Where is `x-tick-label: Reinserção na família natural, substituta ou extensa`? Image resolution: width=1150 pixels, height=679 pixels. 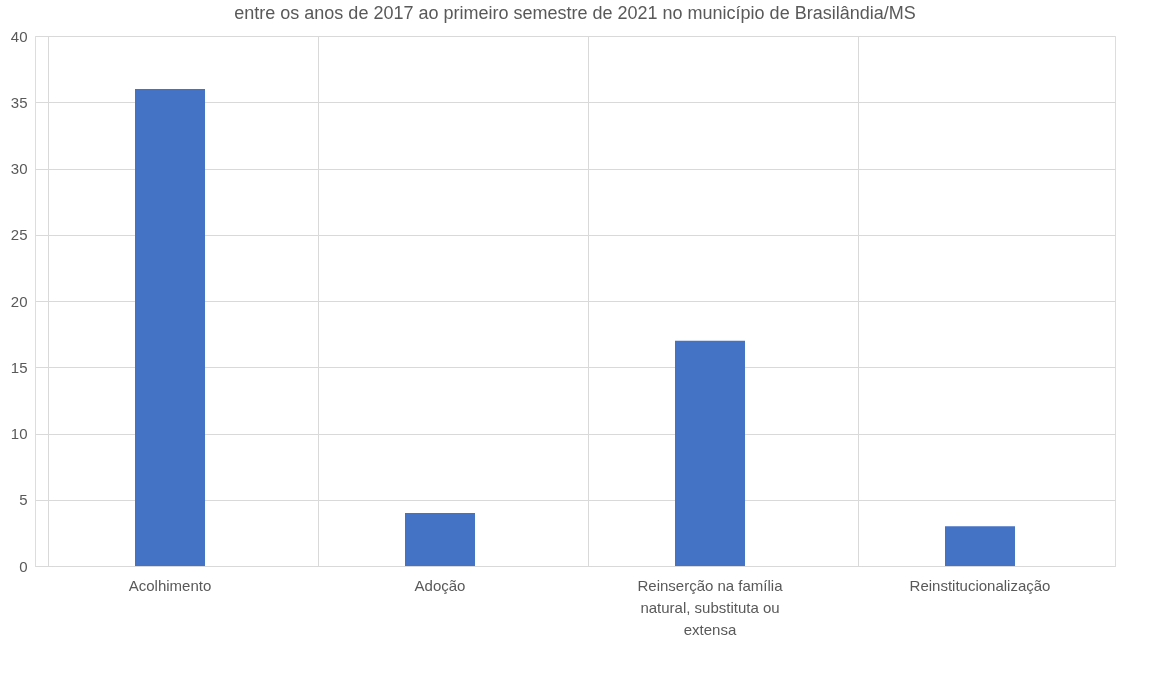
x-tick-label: Reinserção na família natural, substituta ou extensa is located at coordinates (710, 607).